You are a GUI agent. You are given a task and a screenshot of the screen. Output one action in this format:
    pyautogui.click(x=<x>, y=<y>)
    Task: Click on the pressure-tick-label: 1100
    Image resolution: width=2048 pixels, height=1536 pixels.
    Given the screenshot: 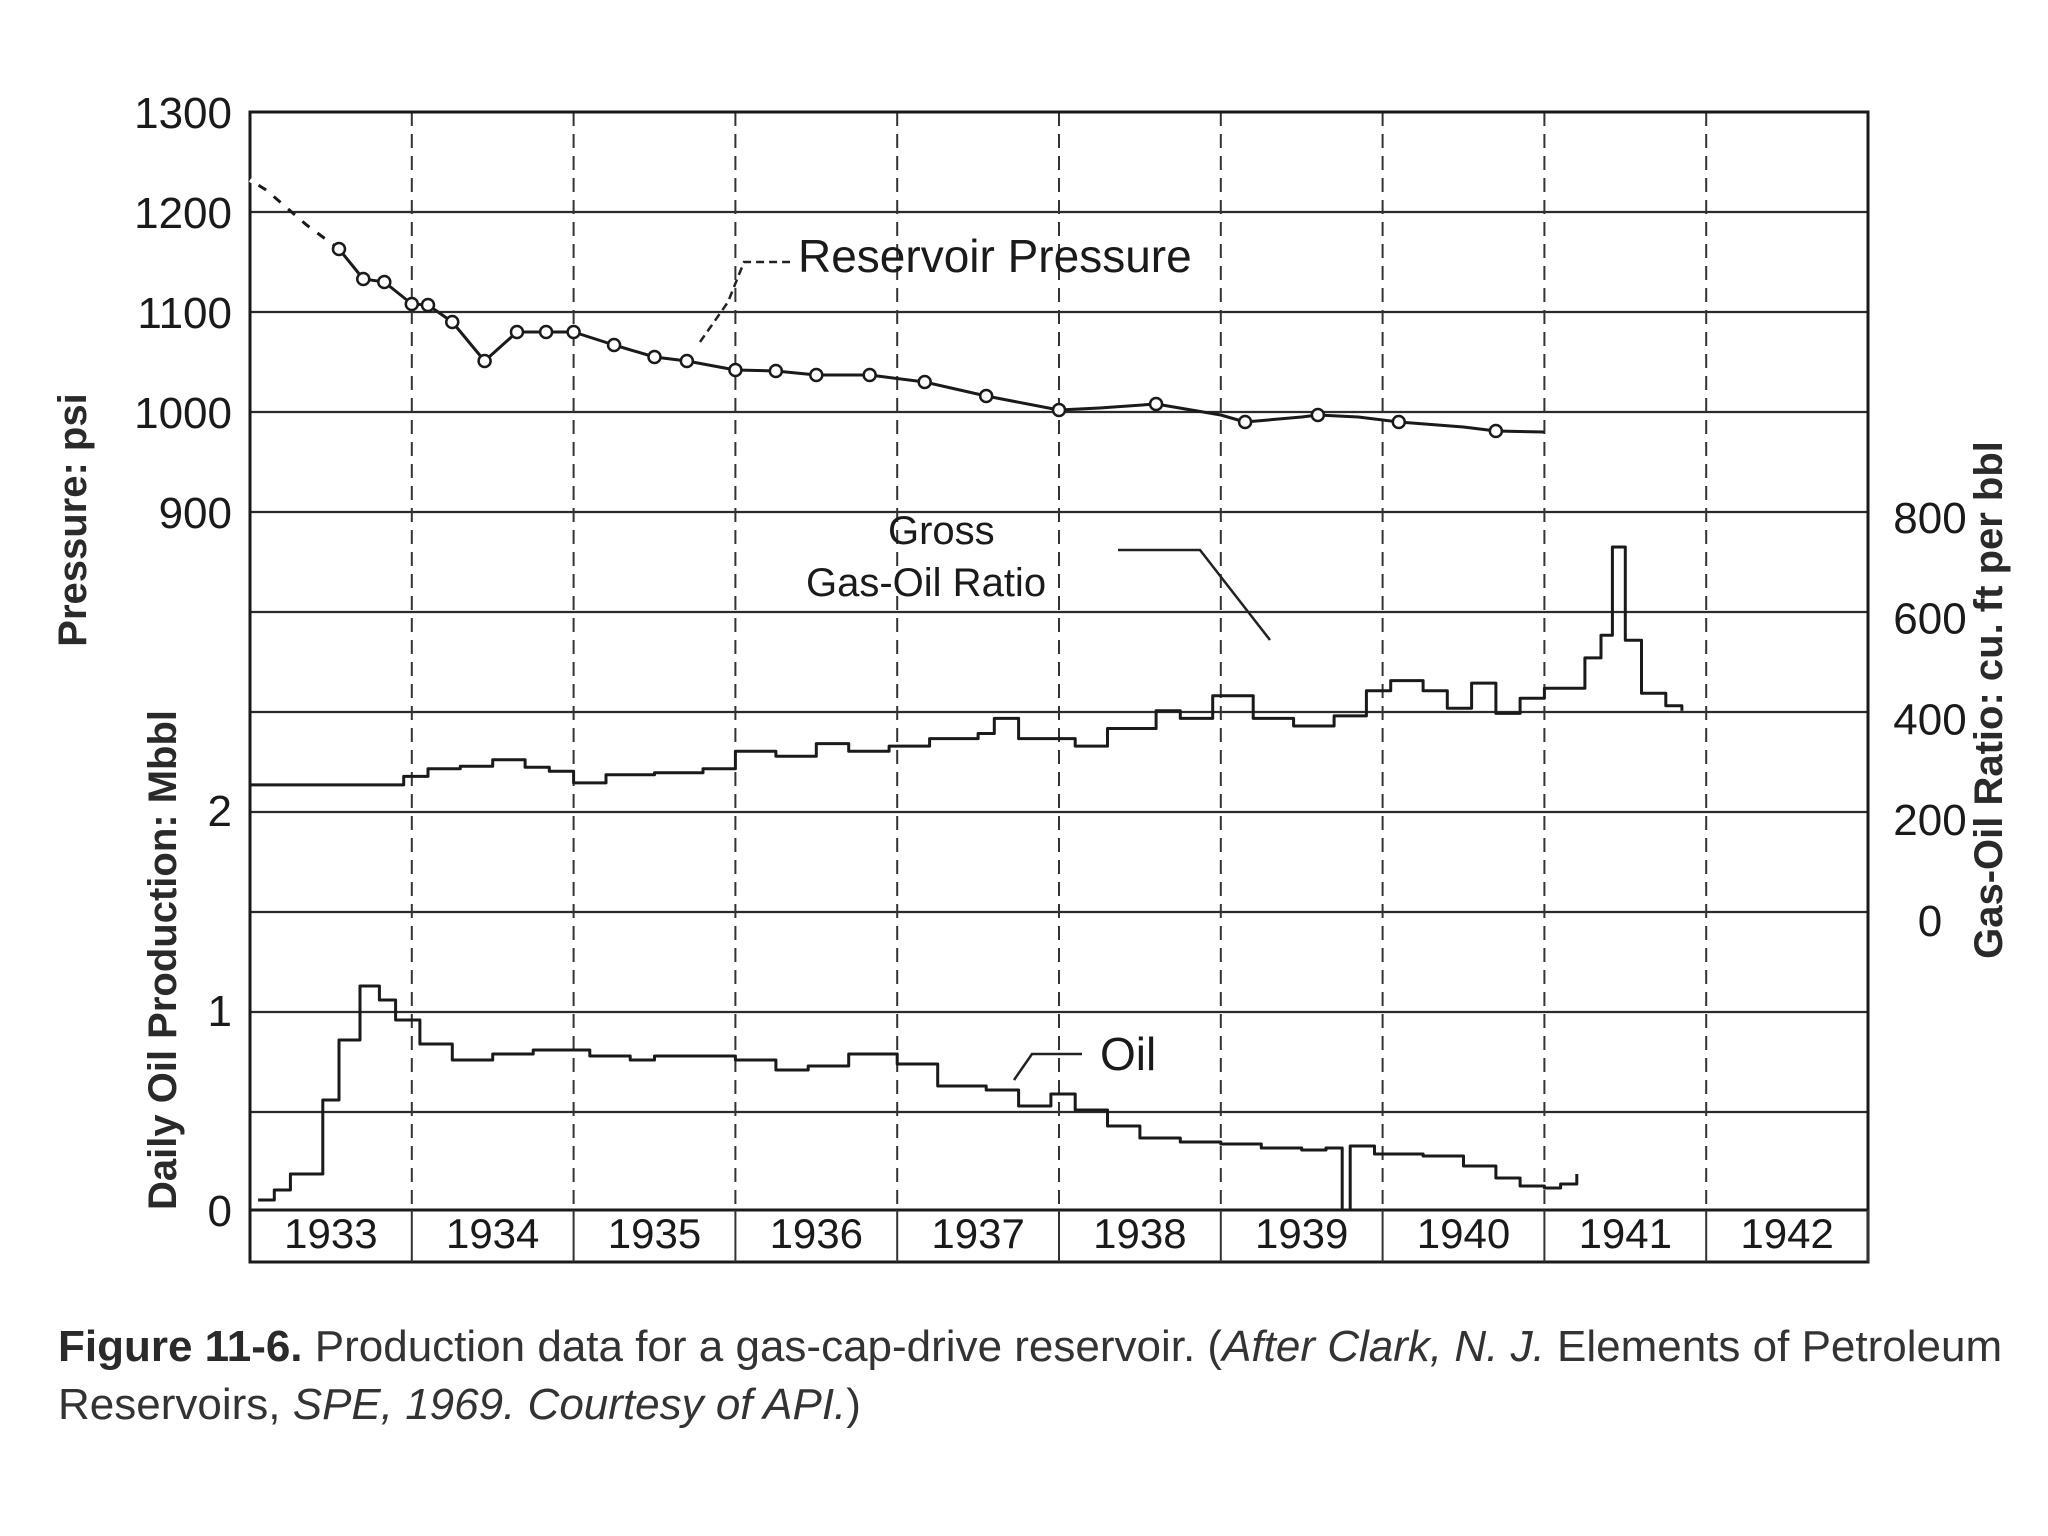 What is the action you would take?
    pyautogui.click(x=184, y=313)
    